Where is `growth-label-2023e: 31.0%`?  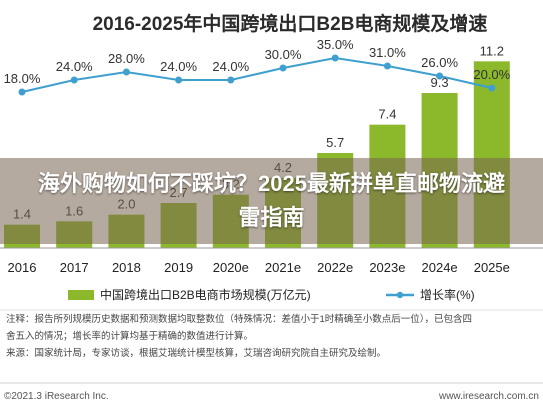
growth-label-2023e: 31.0% is located at coordinates (387, 52).